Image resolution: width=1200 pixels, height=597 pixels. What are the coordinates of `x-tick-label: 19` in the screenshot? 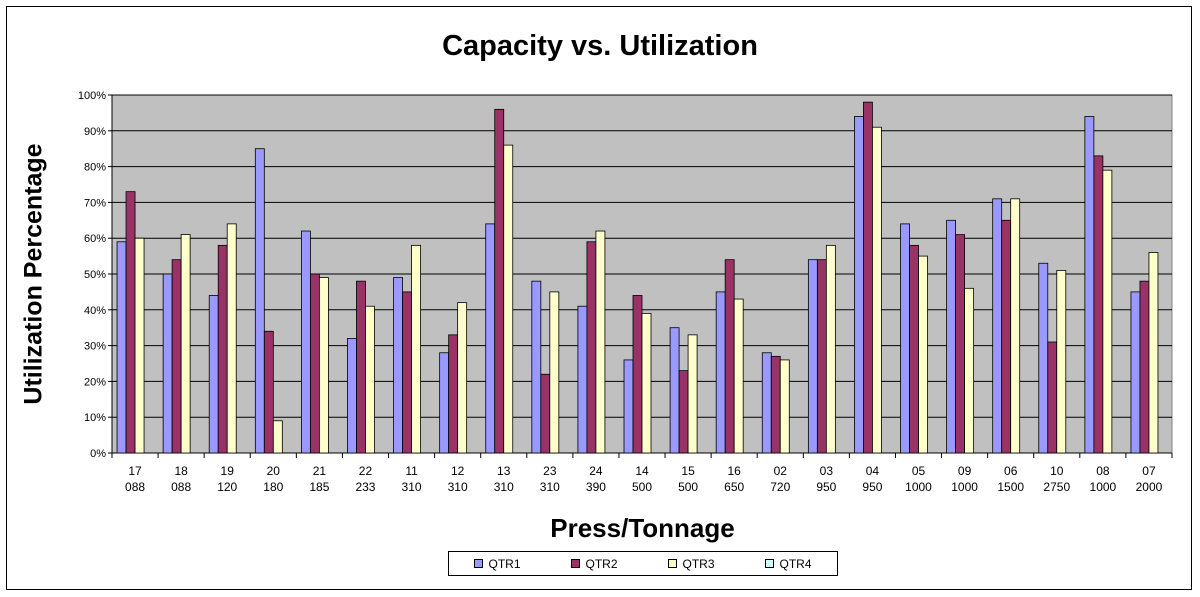 It's located at (228, 471).